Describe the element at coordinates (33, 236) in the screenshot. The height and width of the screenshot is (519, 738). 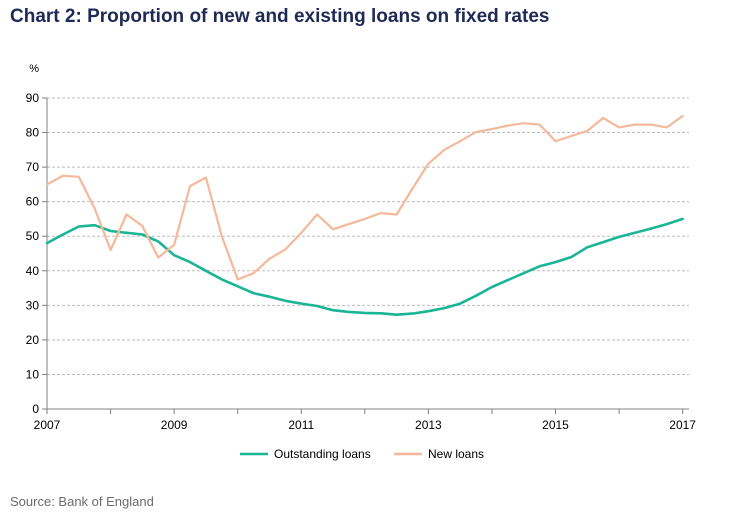
I see `y-tick-label-50: 50` at that location.